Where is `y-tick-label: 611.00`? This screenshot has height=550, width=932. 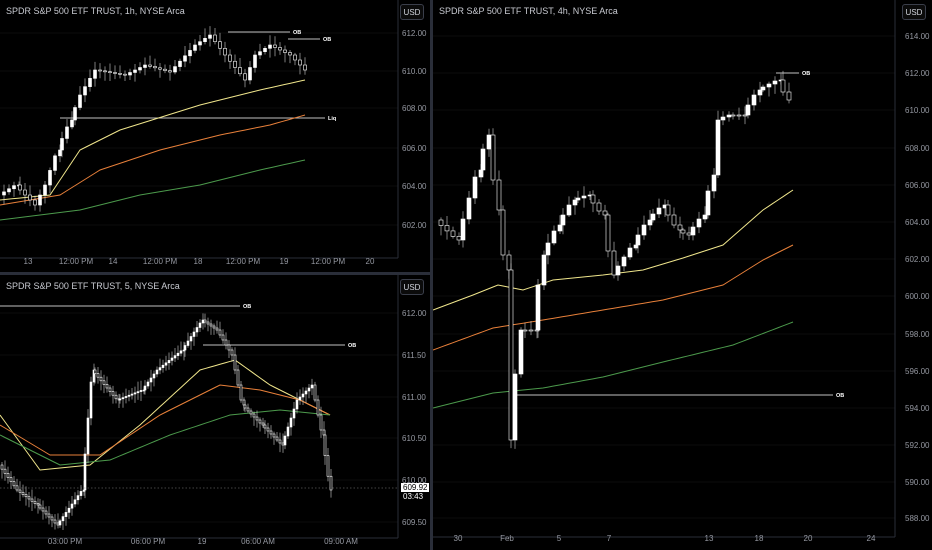
y-tick-label: 611.00 is located at coordinates (414, 397).